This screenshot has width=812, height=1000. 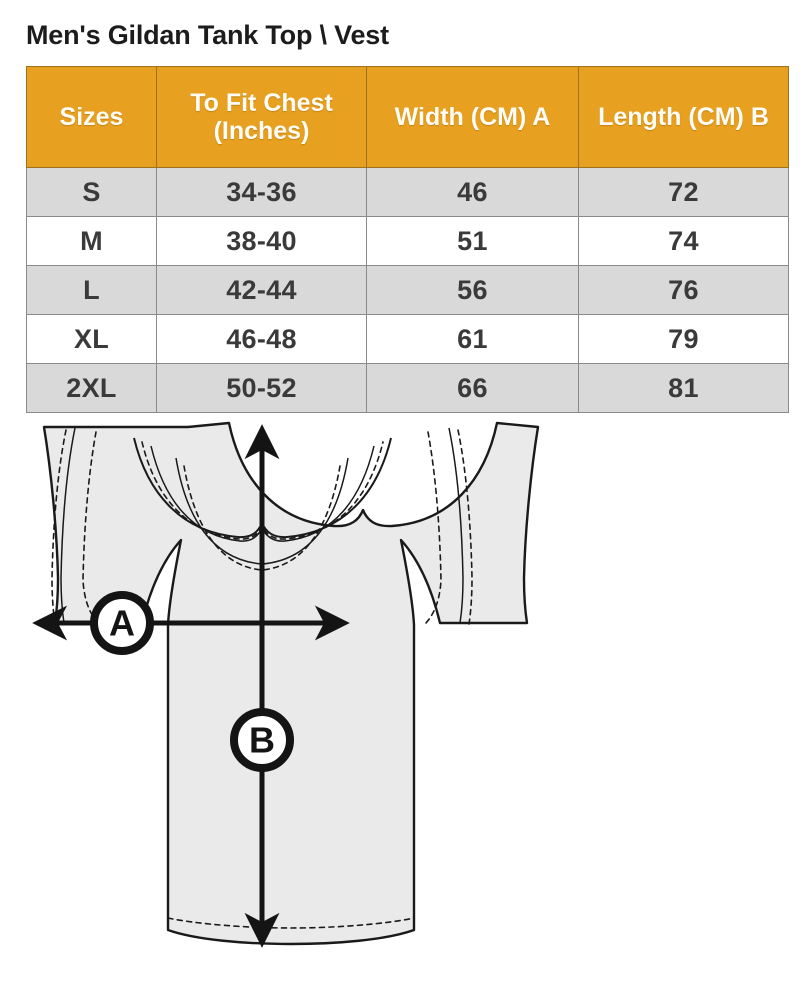 I want to click on table-row: 2XL 50-52 66 81, so click(x=407, y=388).